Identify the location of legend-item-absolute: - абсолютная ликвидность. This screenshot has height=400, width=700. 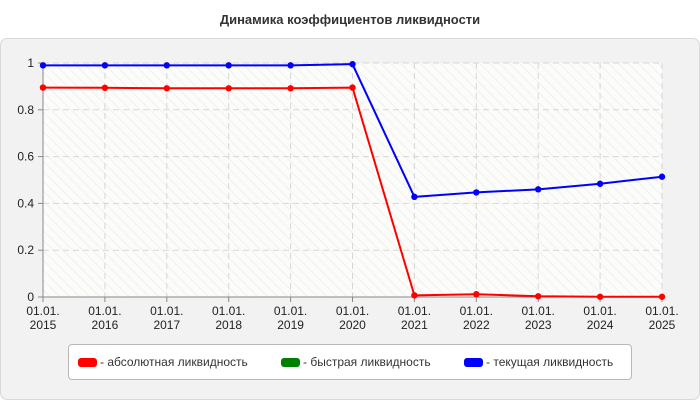
(163, 362).